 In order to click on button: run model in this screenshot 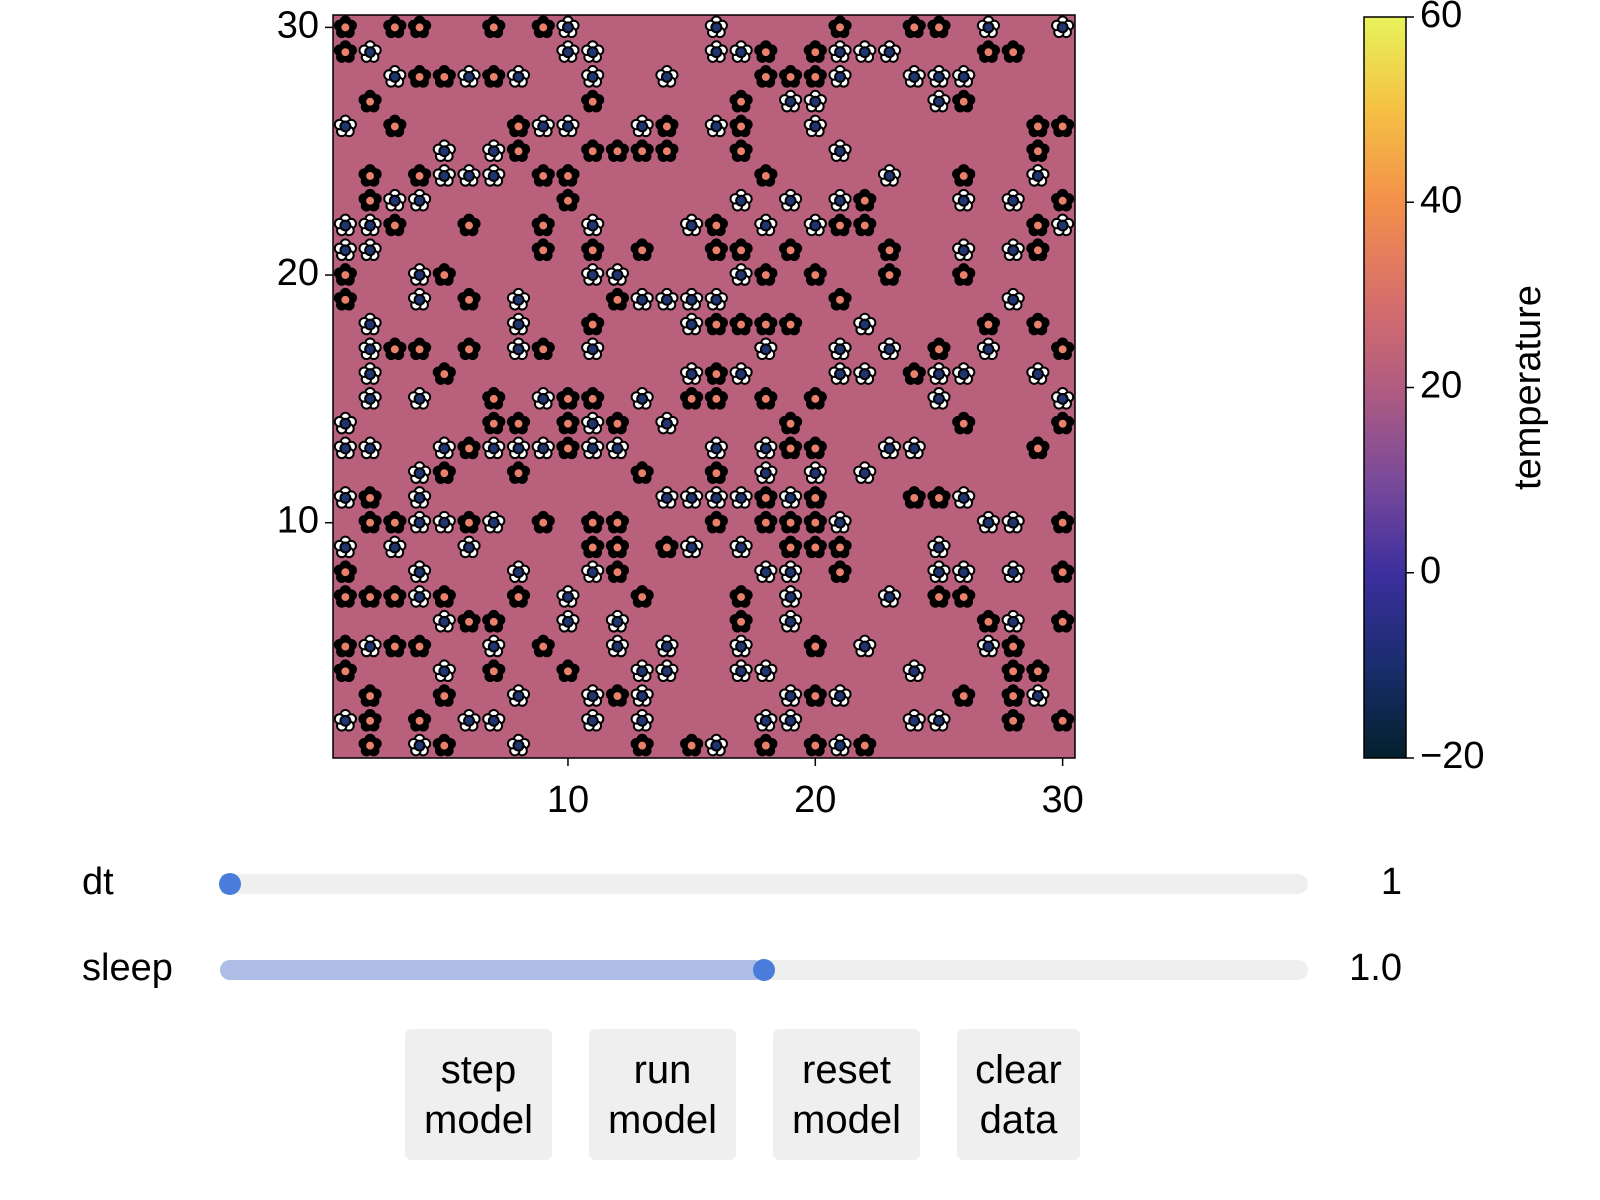, I will do `click(662, 1094)`.